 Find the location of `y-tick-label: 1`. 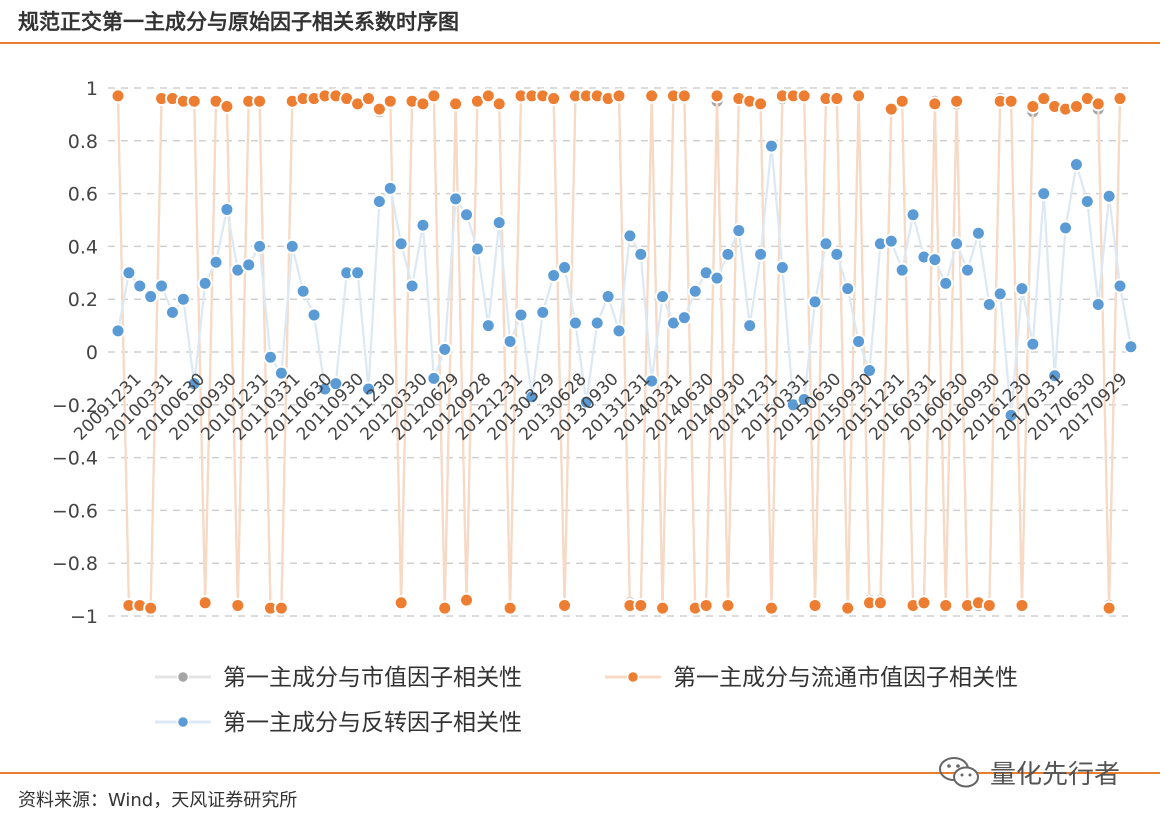

y-tick-label: 1 is located at coordinates (92, 89).